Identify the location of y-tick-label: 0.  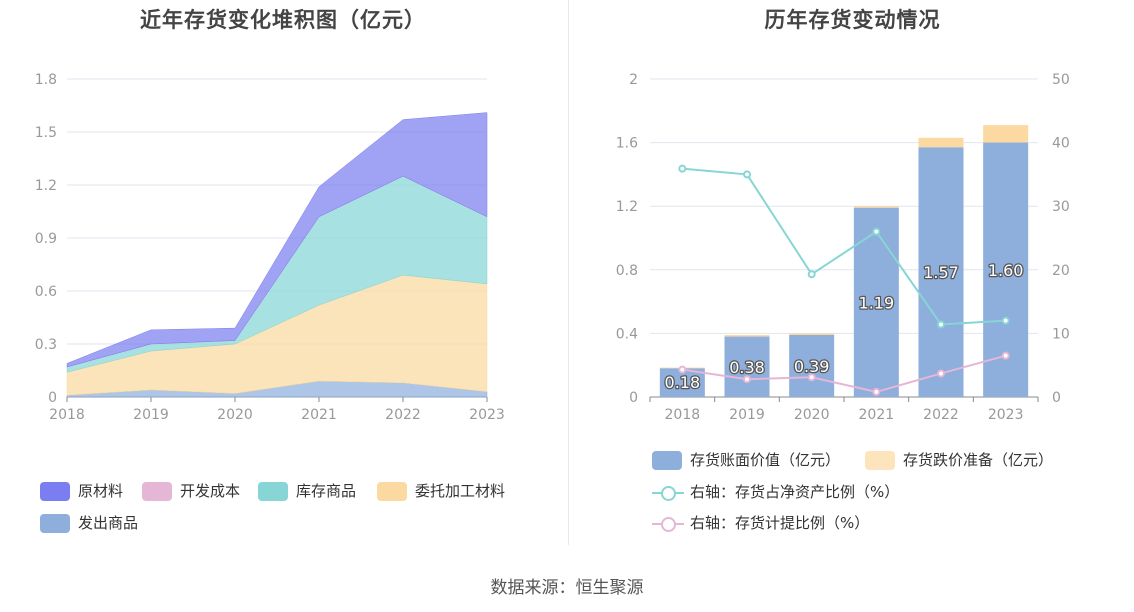
(52, 398).